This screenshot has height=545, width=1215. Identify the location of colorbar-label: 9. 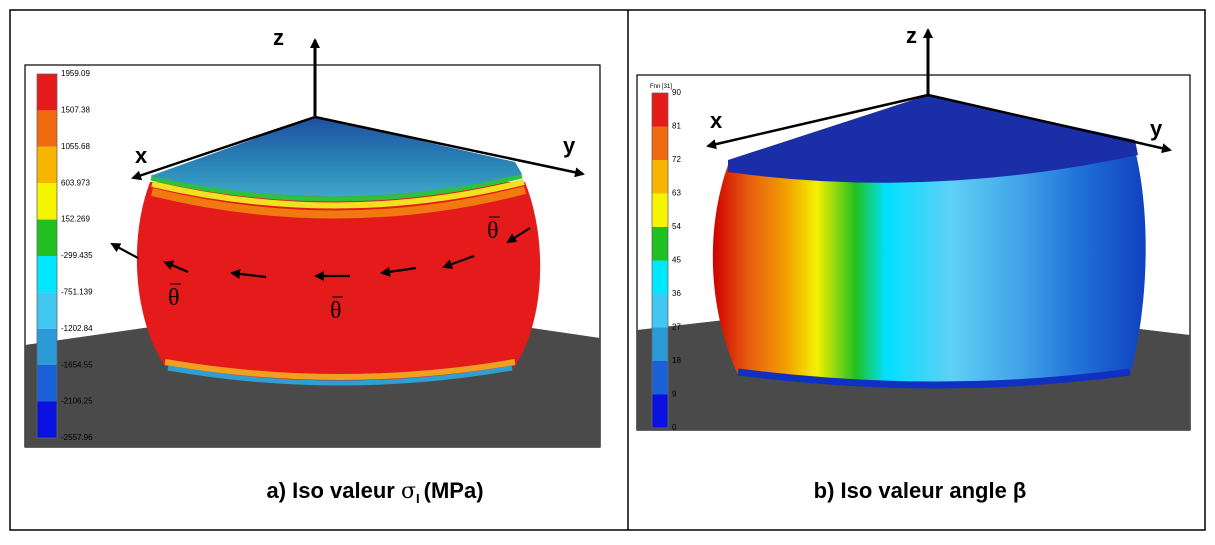
(674, 394).